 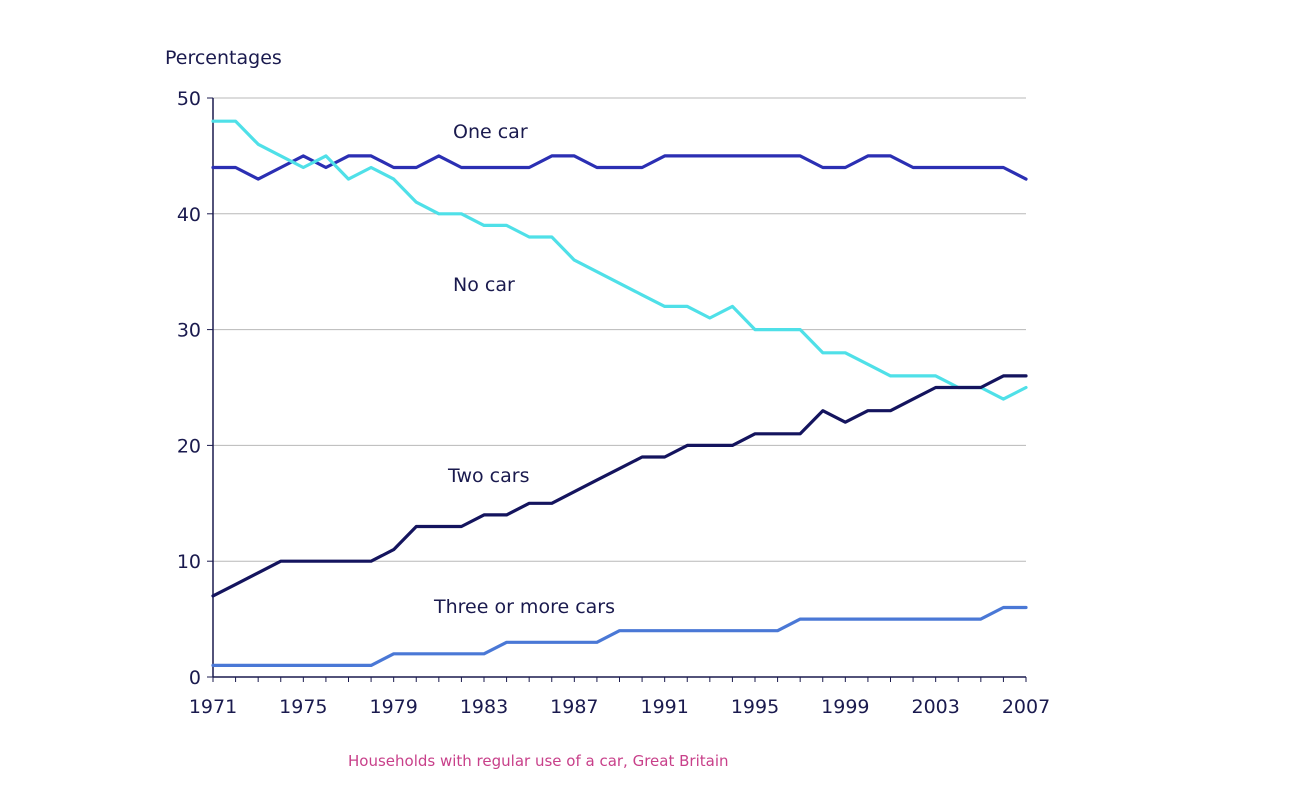 What do you see at coordinates (189, 562) in the screenshot?
I see `y-tick-label: 10` at bounding box center [189, 562].